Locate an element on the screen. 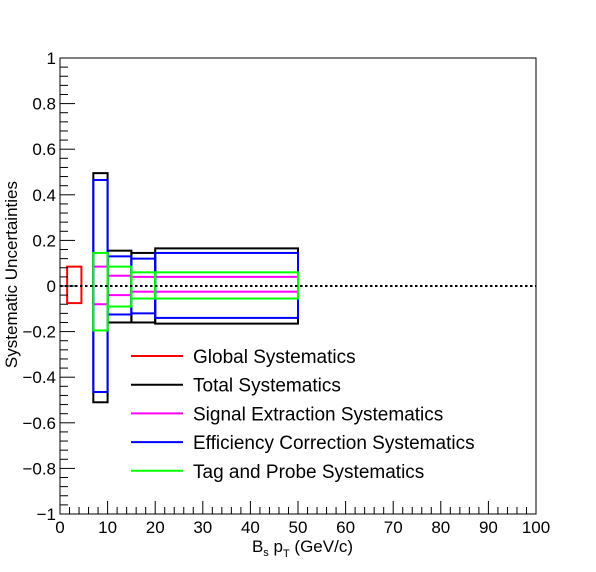  legend-label-efficiency-correction-systematics: Efficiency Correction Systematics is located at coordinates (334, 443).